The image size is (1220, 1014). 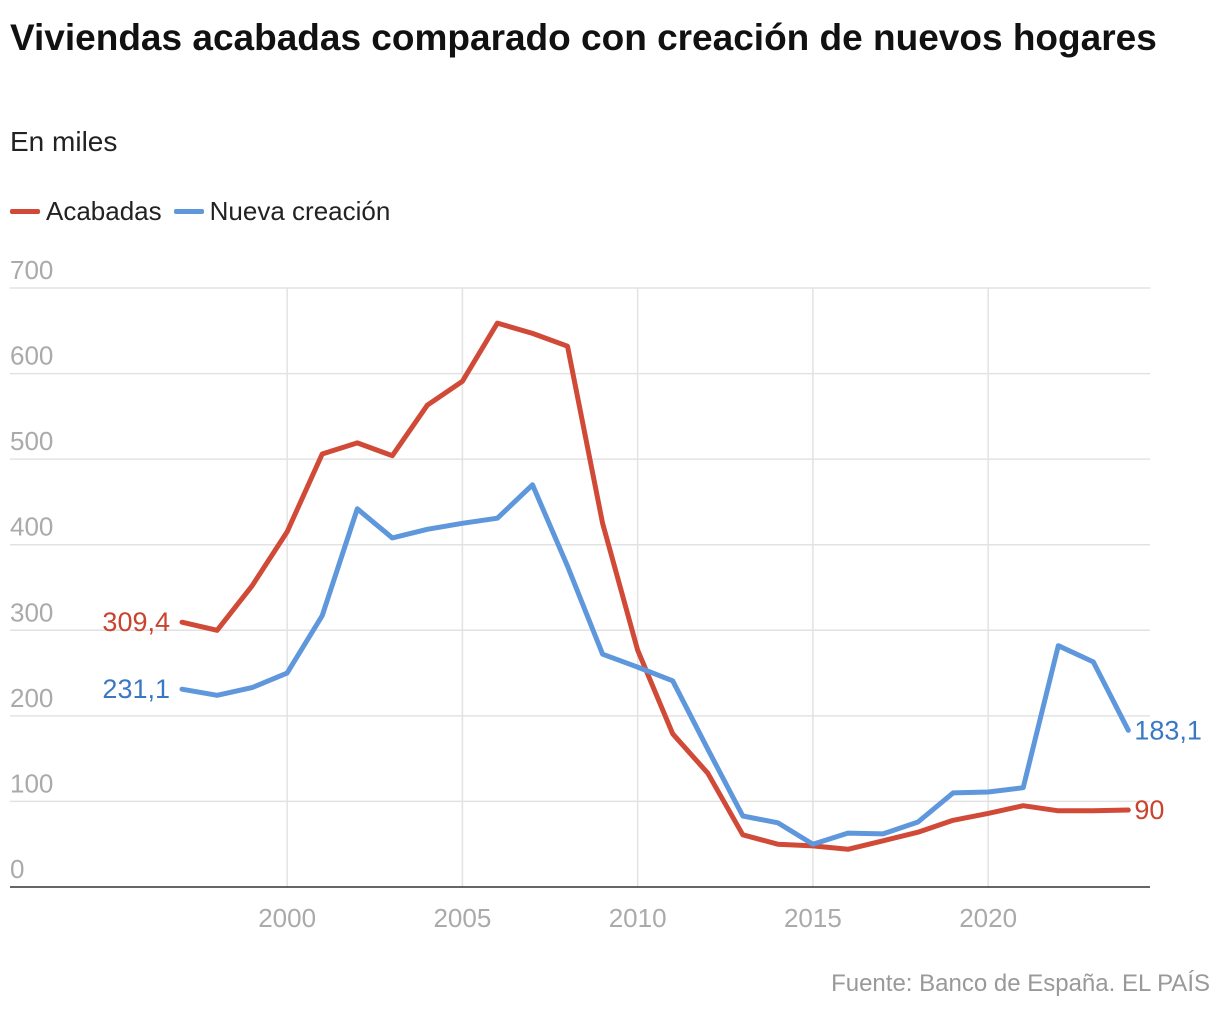 I want to click on y-tick-label: 100, so click(x=31, y=783).